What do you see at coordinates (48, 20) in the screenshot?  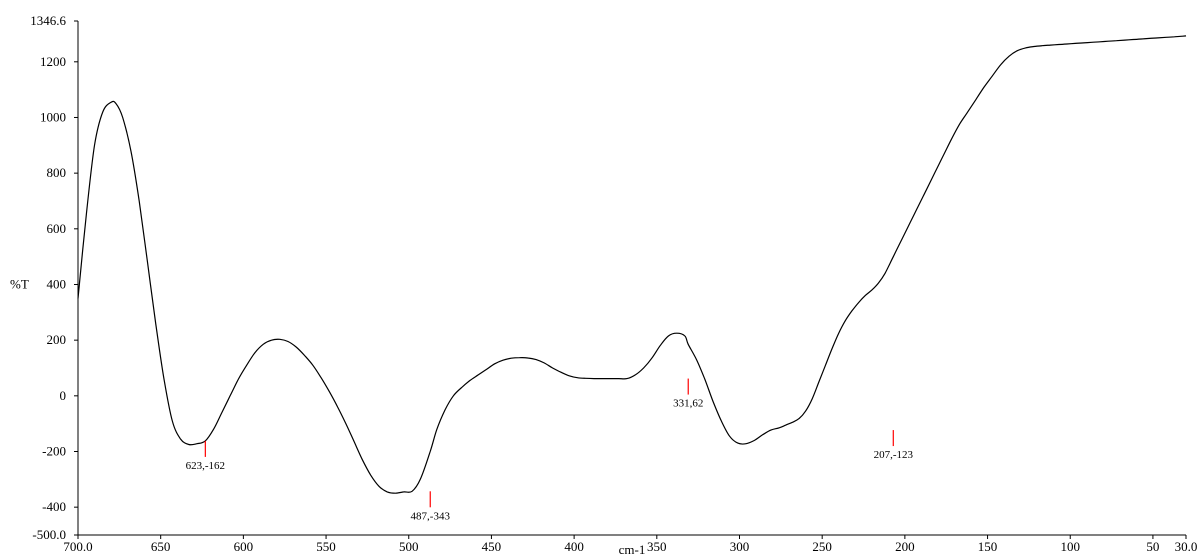 I see `y-tick-label: 1346.6` at bounding box center [48, 20].